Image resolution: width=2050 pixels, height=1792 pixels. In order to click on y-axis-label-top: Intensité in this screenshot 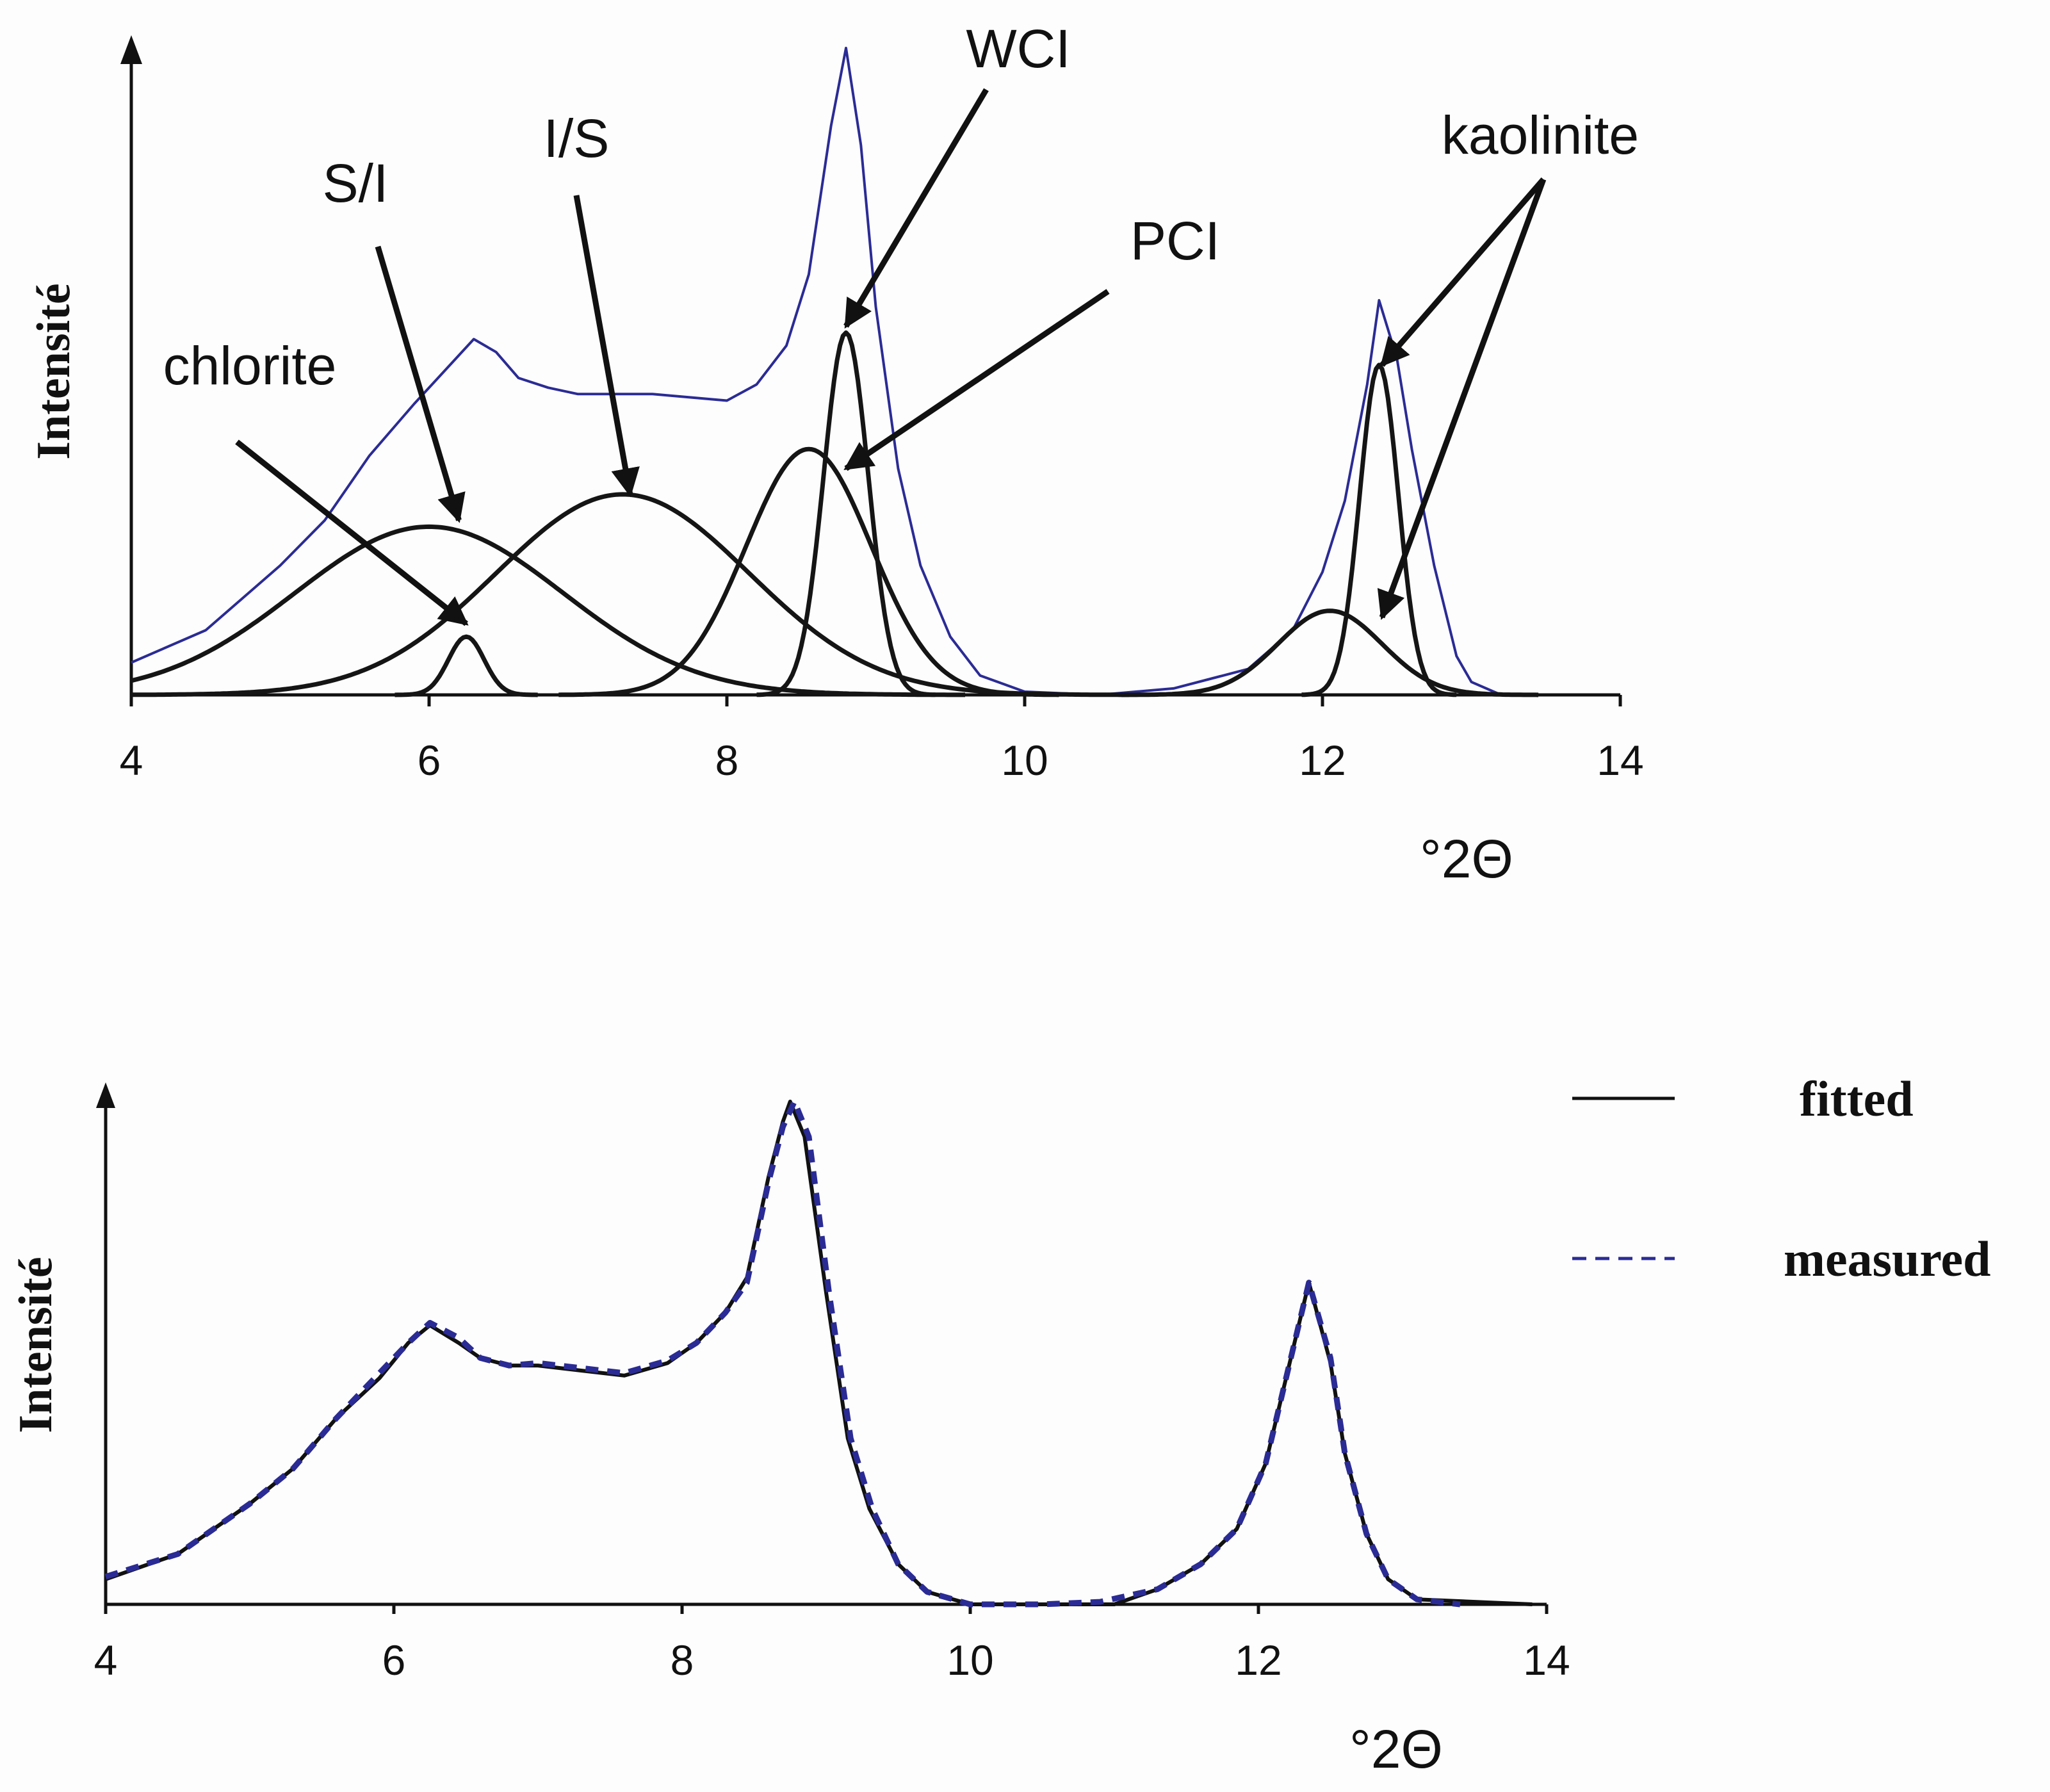, I will do `click(54, 371)`.